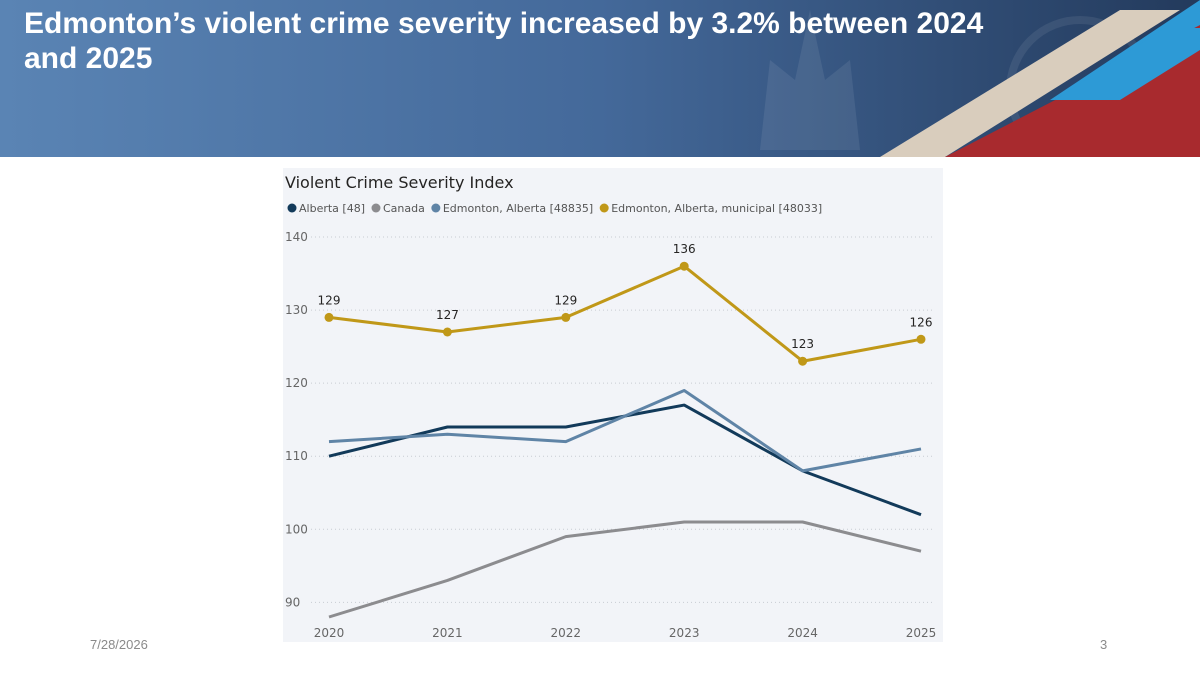 The image size is (1200, 675). What do you see at coordinates (921, 633) in the screenshot?
I see `x-tick-label: 2025` at bounding box center [921, 633].